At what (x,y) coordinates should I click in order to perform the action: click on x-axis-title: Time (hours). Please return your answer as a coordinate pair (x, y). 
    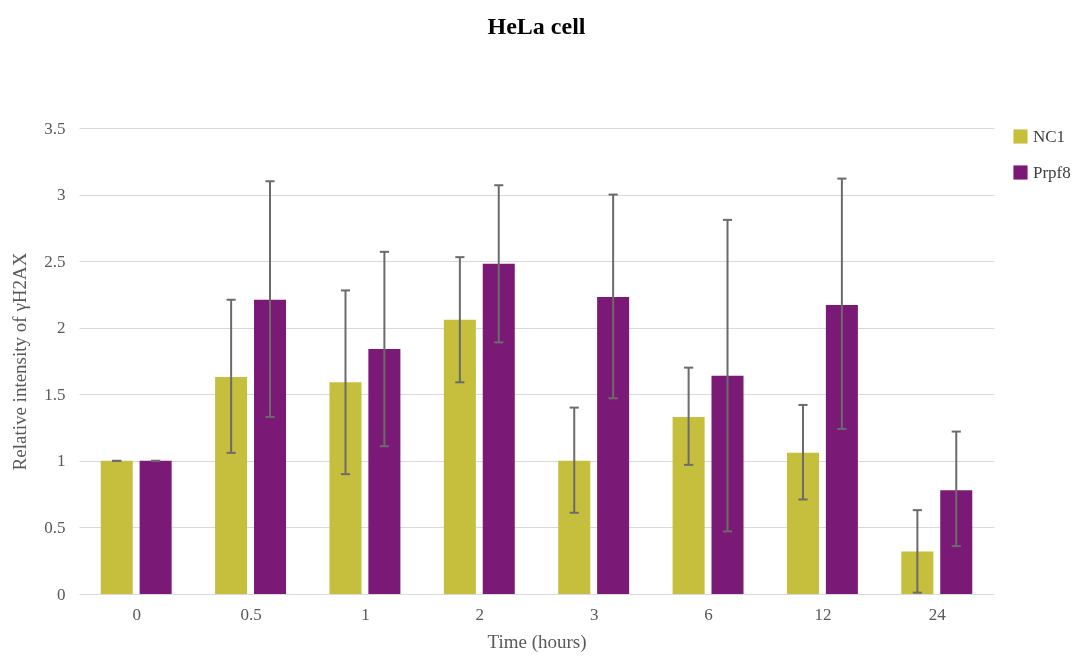
    Looking at the image, I should click on (537, 641).